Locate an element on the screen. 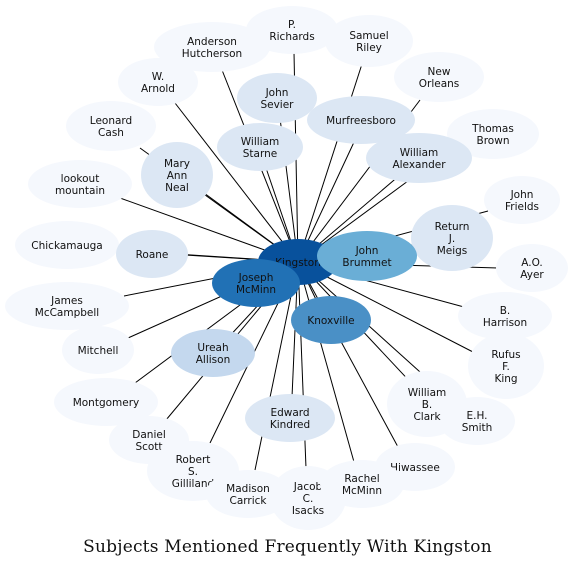 The width and height of the screenshot is (575, 569). node-ellipse-john-frields is located at coordinates (522, 200).